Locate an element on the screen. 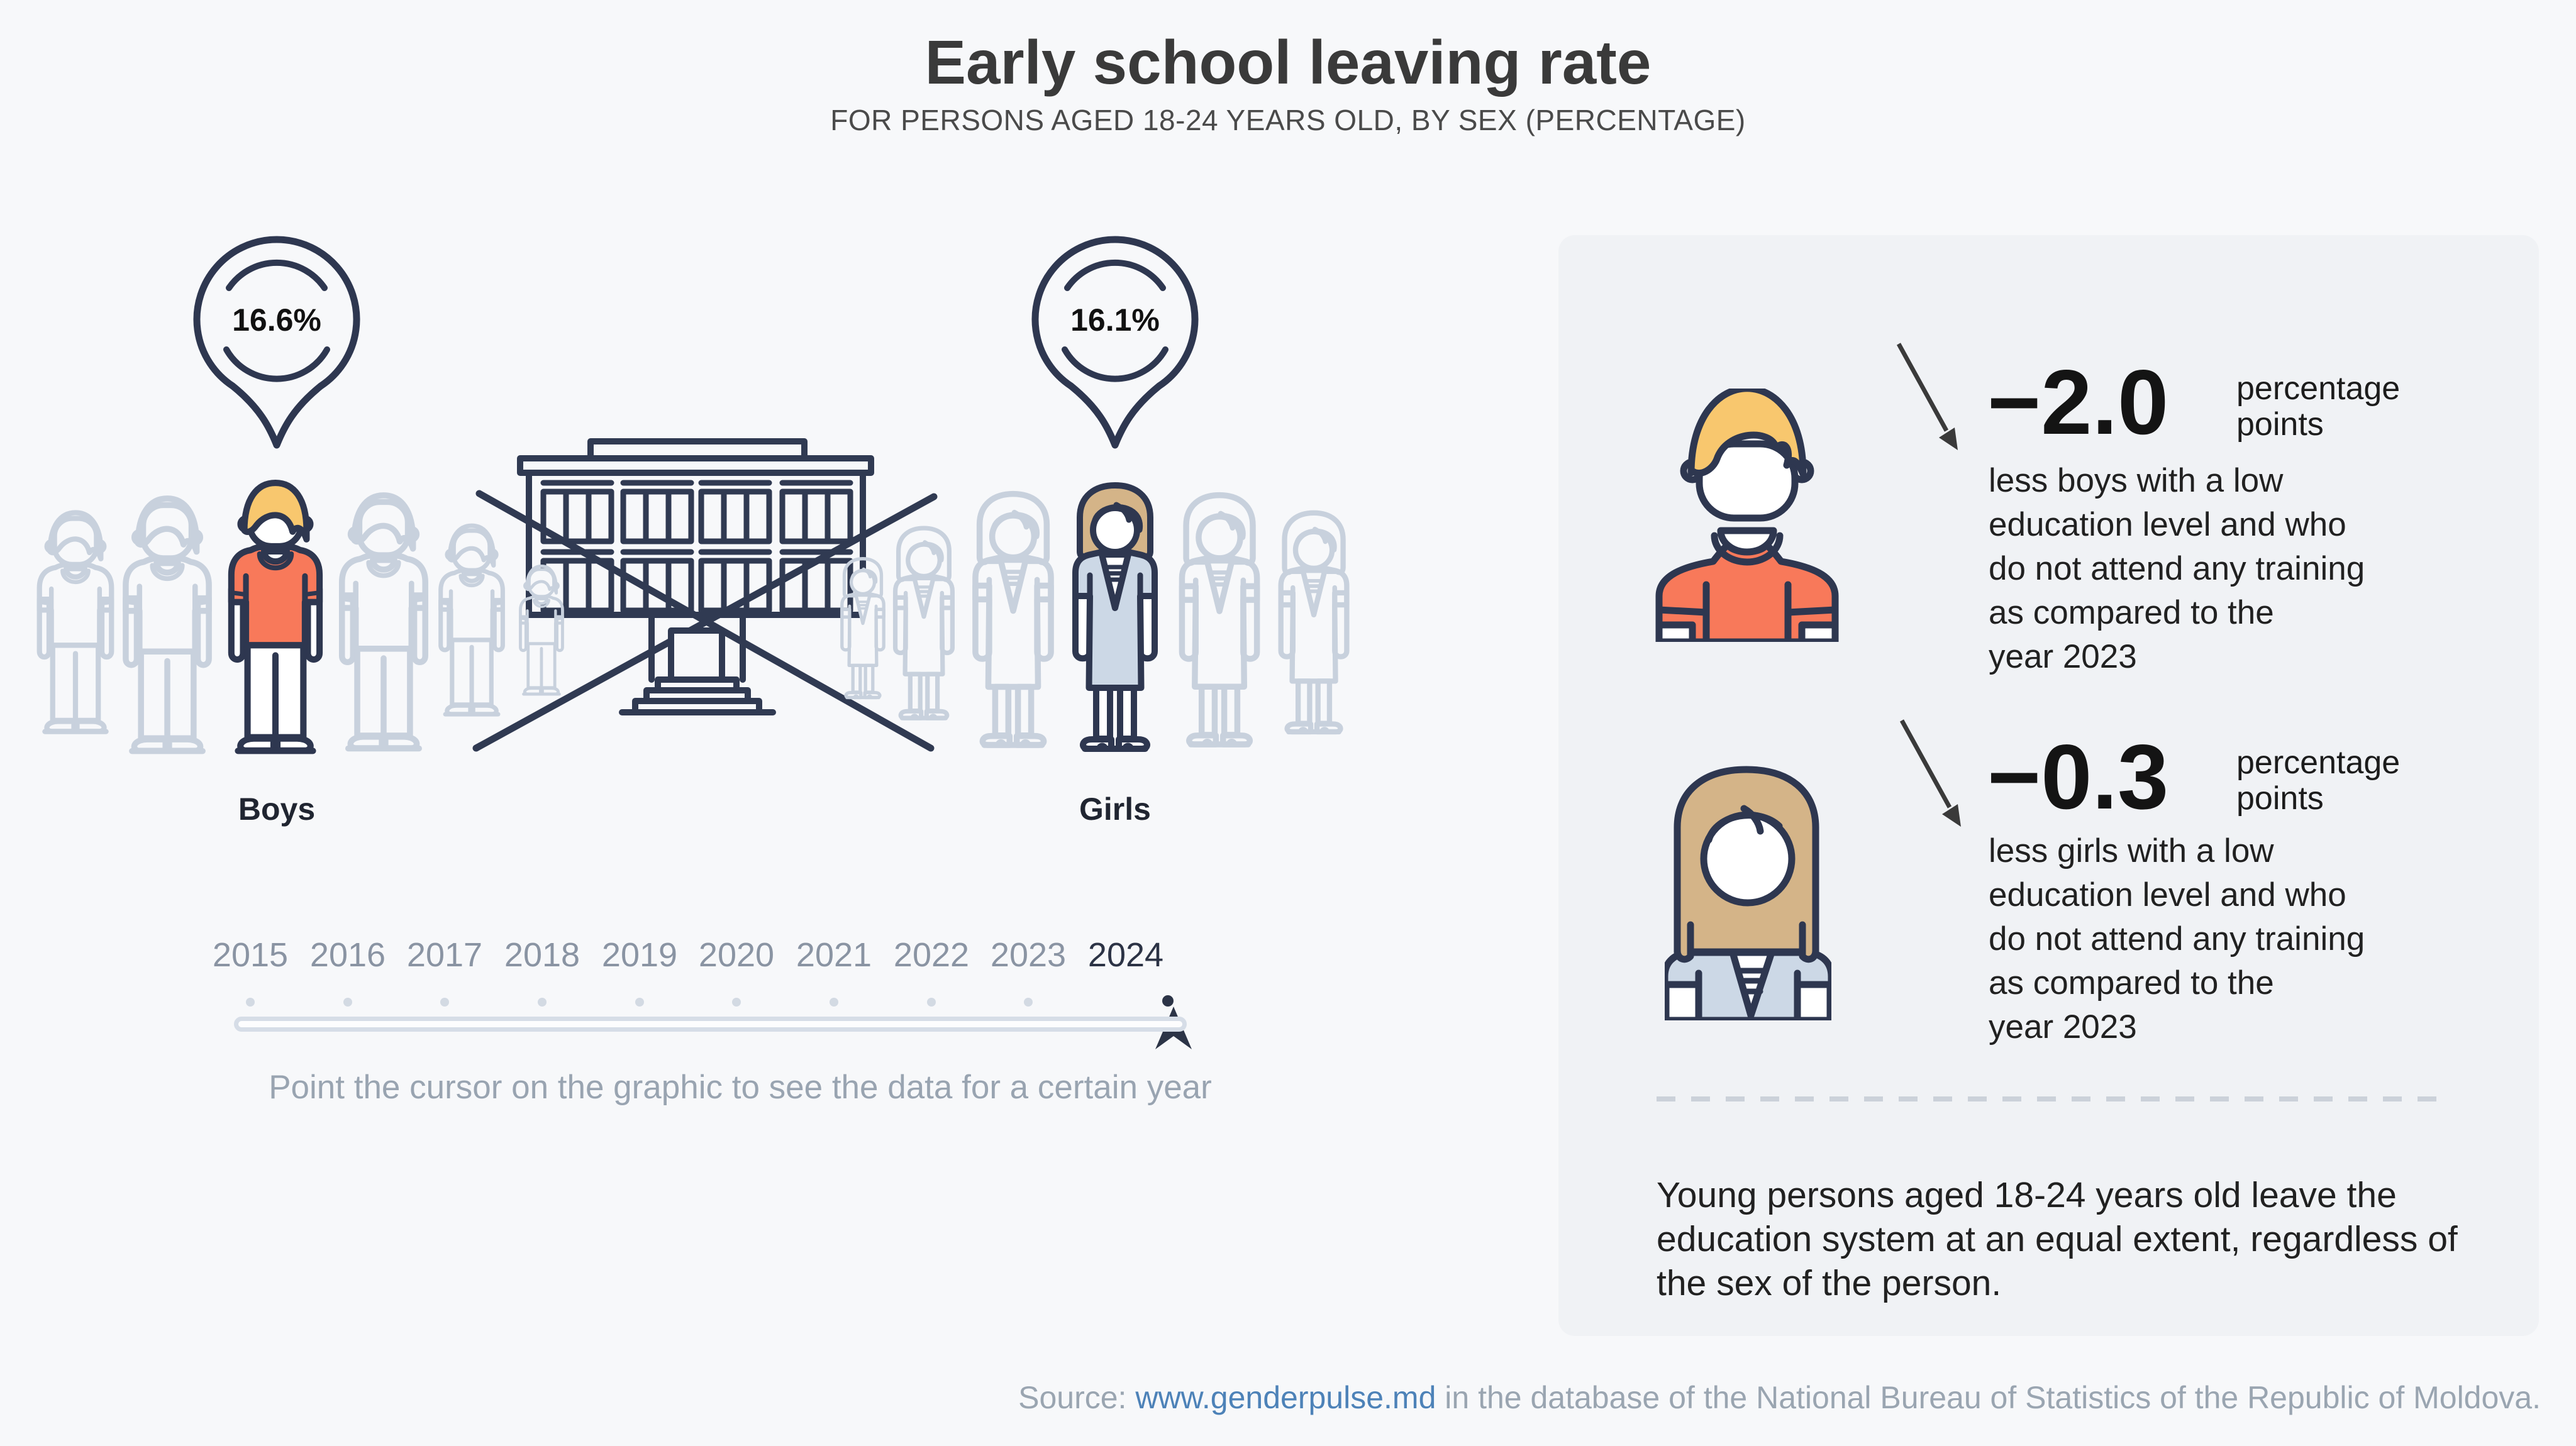 This screenshot has width=2576, height=1446. svg-text: 16.1% is located at coordinates (1115, 320).